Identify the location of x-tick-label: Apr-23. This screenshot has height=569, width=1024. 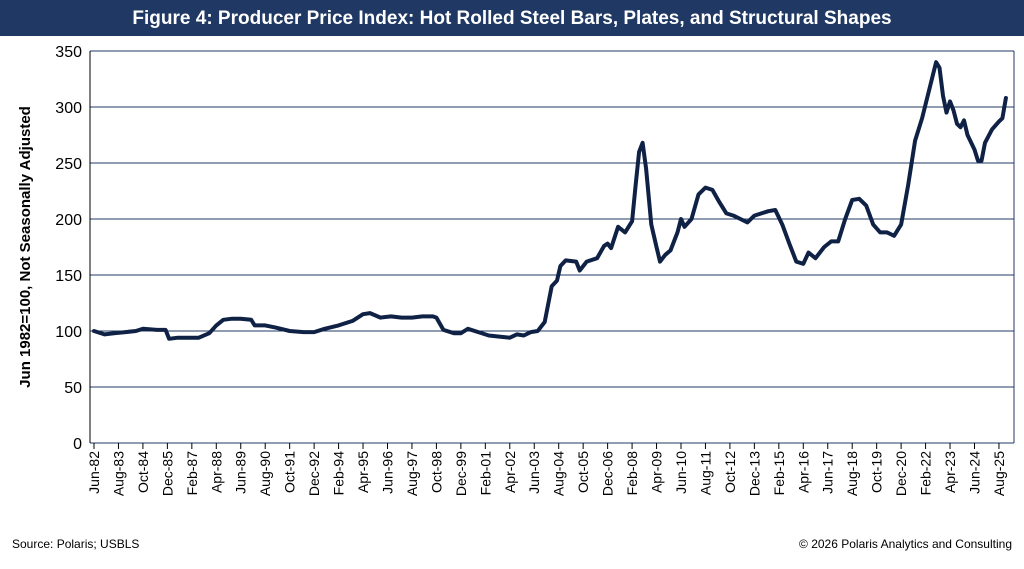
(950, 472).